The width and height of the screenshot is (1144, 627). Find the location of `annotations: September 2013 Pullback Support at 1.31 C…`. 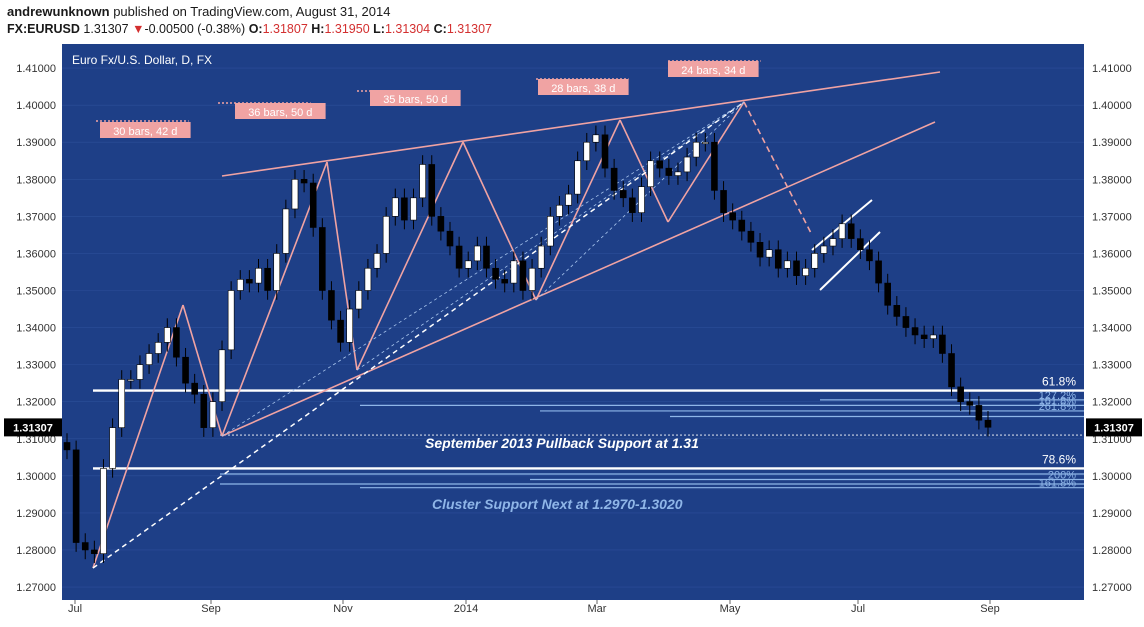

annotations: September 2013 Pullback Support at 1.31 C… is located at coordinates (562, 473).